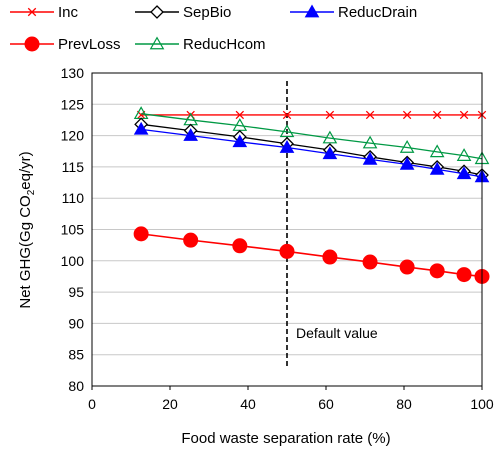  I want to click on y-tick-label: 105, so click(73, 230).